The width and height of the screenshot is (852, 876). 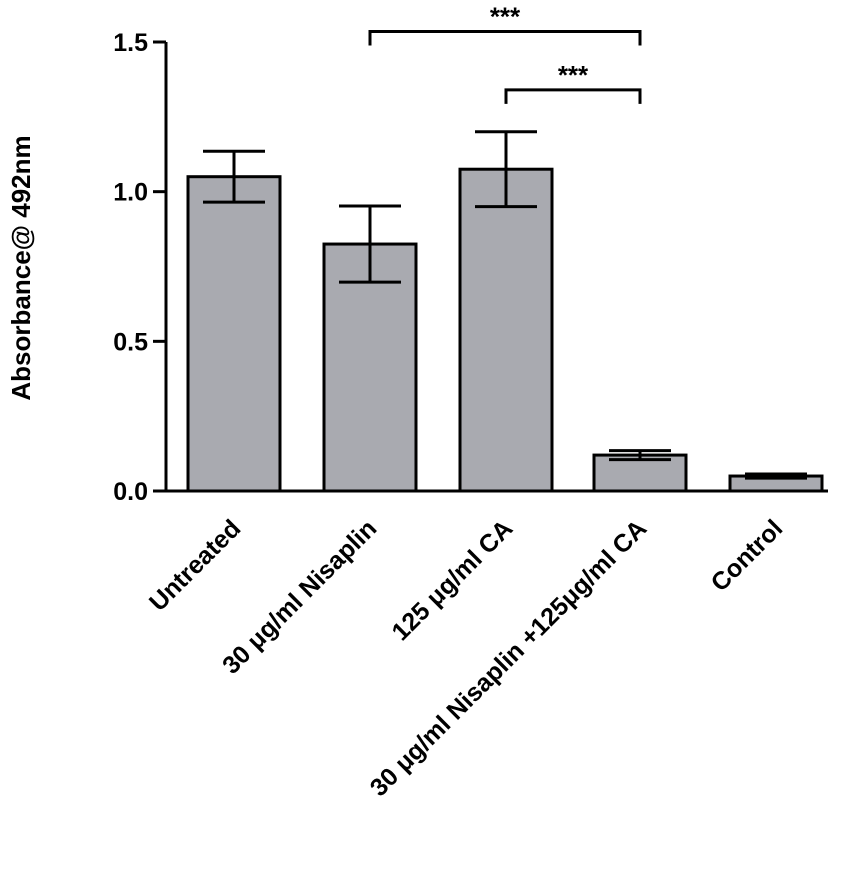 I want to click on y-axis-label: Absorbance@ 492nm, so click(x=21, y=267).